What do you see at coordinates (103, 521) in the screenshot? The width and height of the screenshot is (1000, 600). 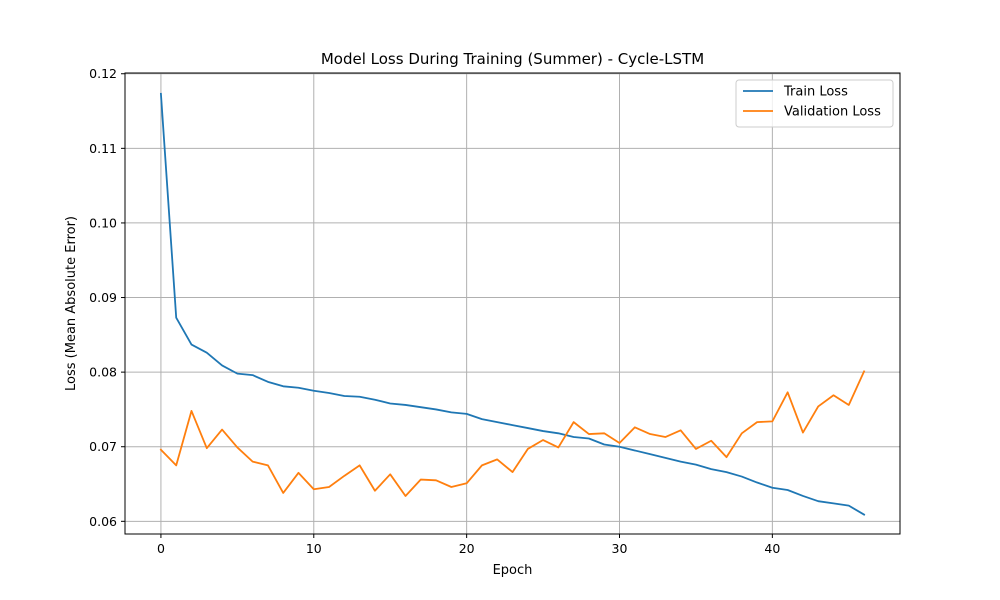 I see `y-tick-label: 0.06` at bounding box center [103, 521].